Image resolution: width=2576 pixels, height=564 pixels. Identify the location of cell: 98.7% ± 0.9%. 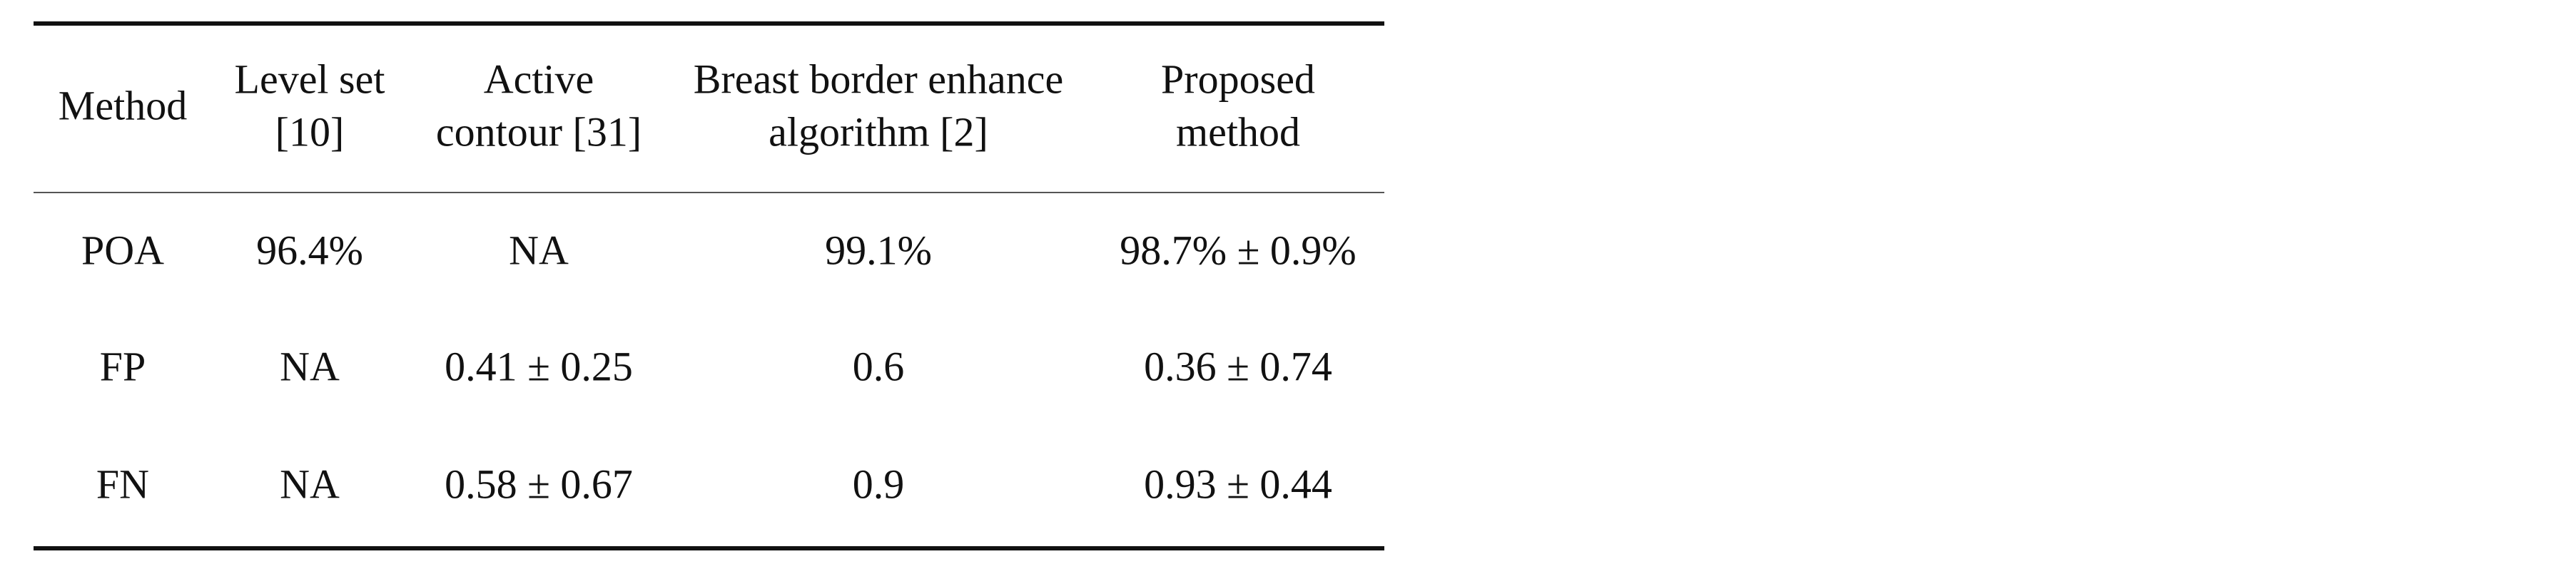
(1238, 250).